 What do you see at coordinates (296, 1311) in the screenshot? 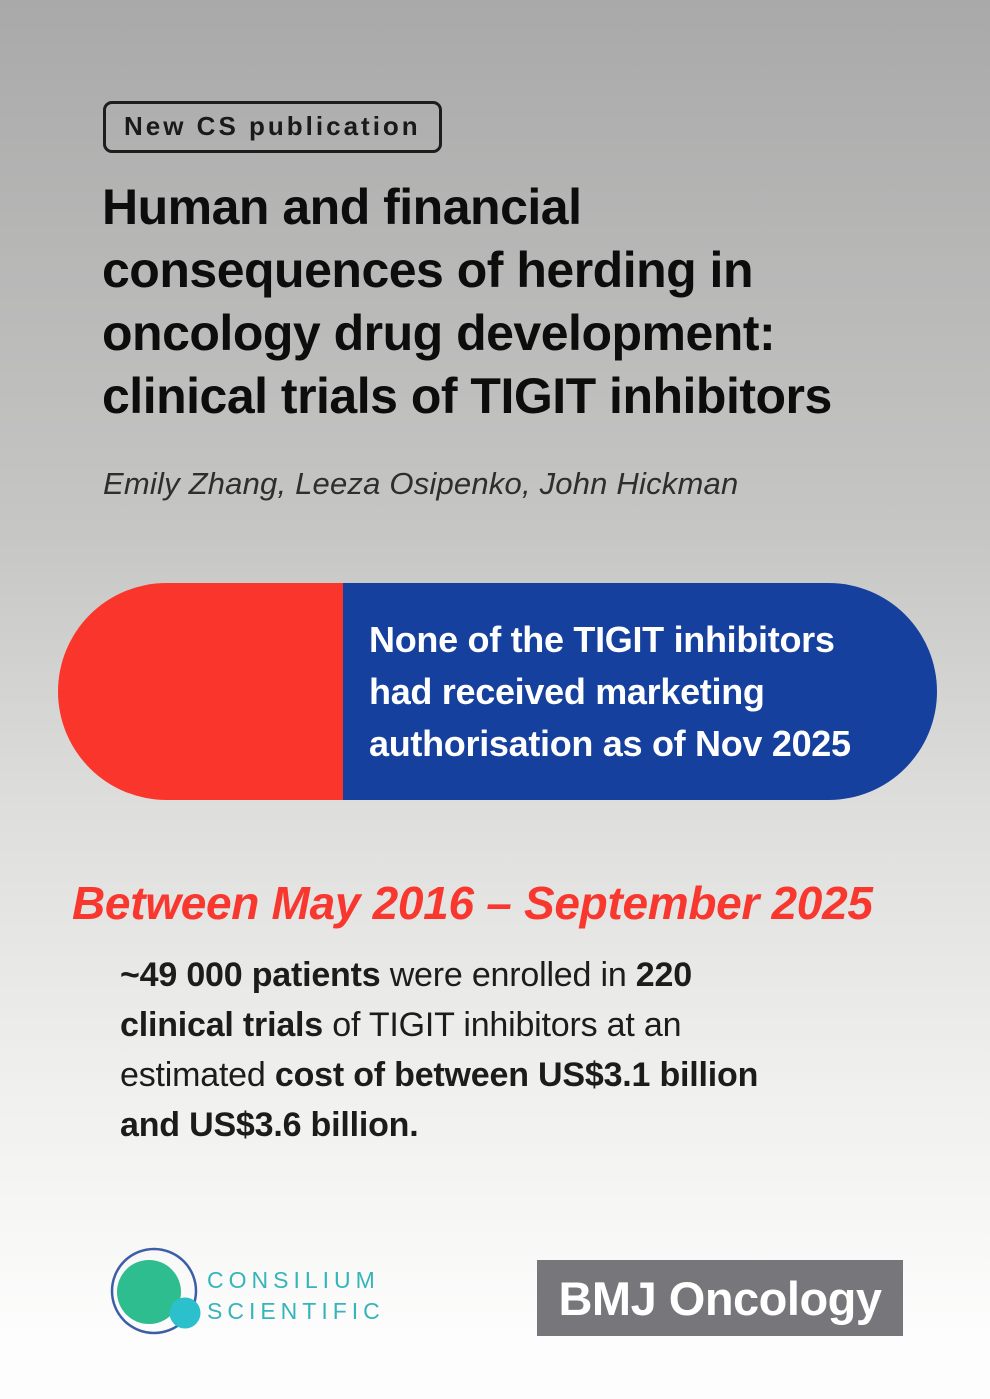
I see `consilium-wordmark-line2: SCIENTIFIC` at bounding box center [296, 1311].